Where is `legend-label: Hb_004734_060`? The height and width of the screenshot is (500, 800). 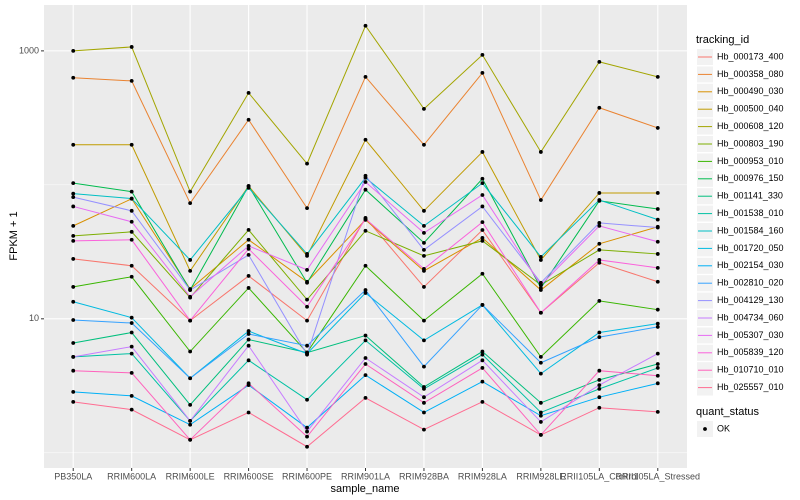 legend-label: Hb_004734_060 is located at coordinates (750, 317).